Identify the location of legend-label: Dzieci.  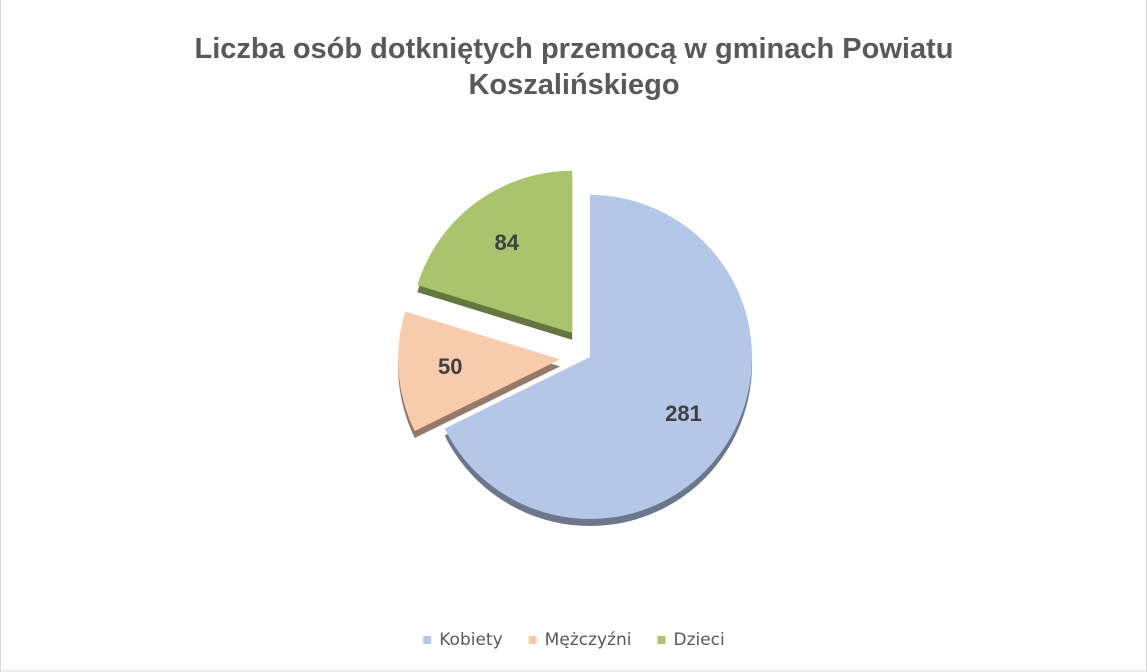
(698, 640).